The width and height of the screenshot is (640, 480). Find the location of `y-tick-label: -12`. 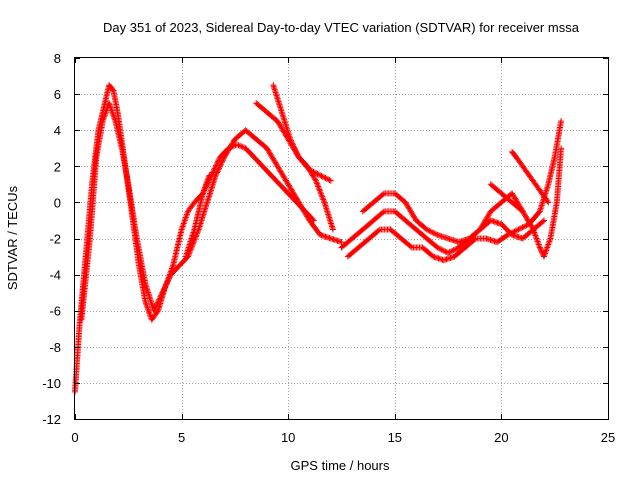

y-tick-label: -12 is located at coordinates (51, 419).